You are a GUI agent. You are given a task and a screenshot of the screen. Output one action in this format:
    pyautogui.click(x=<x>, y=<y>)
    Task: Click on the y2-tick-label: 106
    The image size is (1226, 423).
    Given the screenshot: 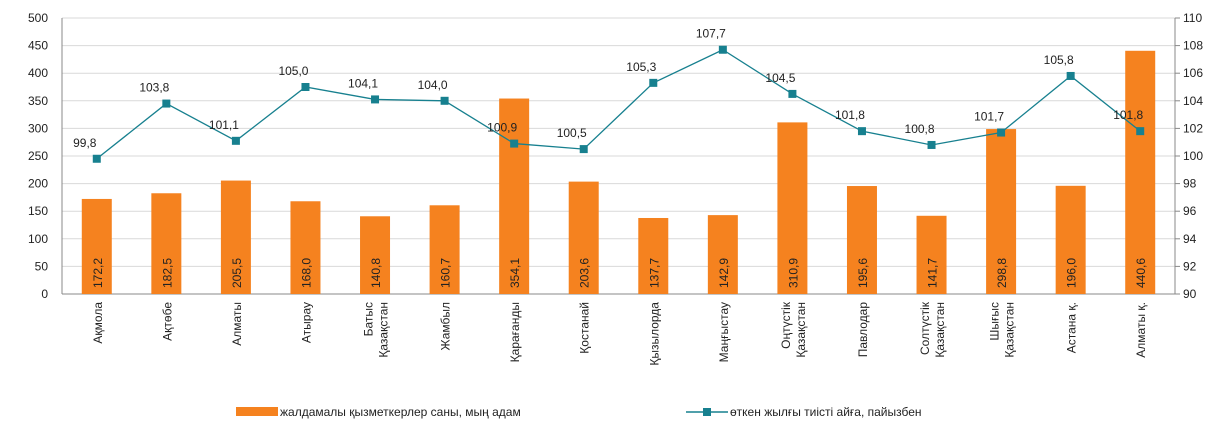 What is the action you would take?
    pyautogui.click(x=1193, y=73)
    